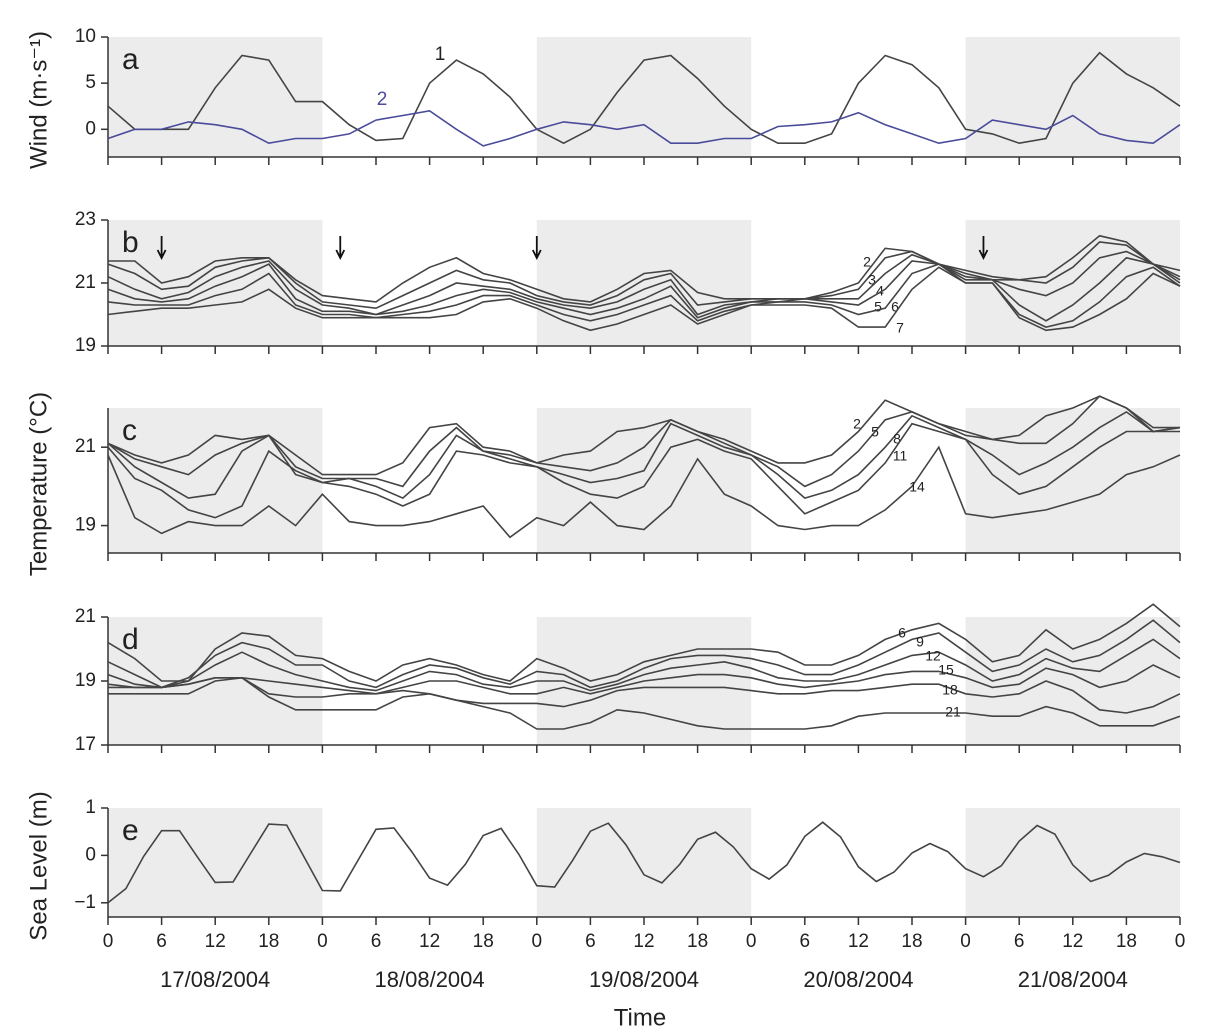 The width and height of the screenshot is (1227, 1033). What do you see at coordinates (640, 1017) in the screenshot?
I see `x-axis-title: Time` at bounding box center [640, 1017].